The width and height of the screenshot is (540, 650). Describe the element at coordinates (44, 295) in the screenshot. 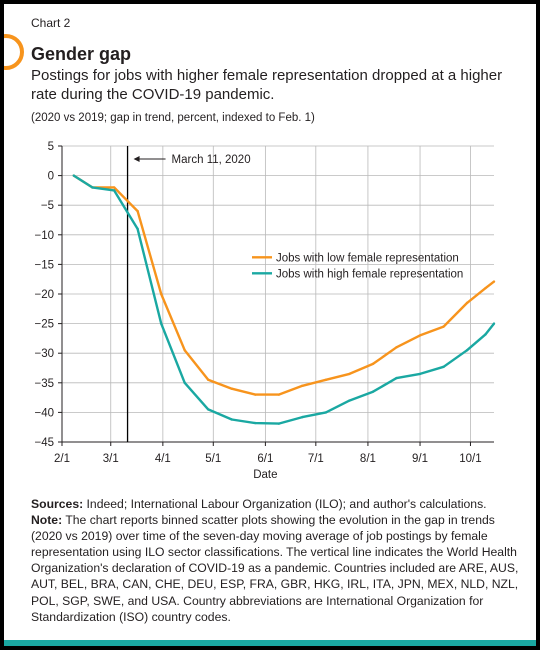

I see `y-tick-label: −20` at that location.